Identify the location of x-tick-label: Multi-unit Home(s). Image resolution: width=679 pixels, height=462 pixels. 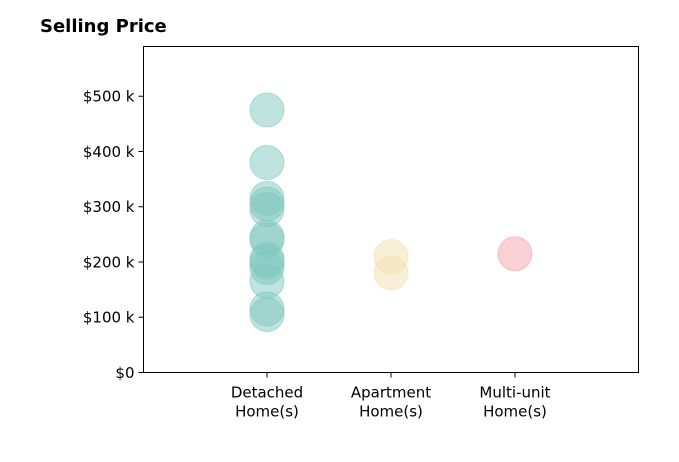
(514, 402).